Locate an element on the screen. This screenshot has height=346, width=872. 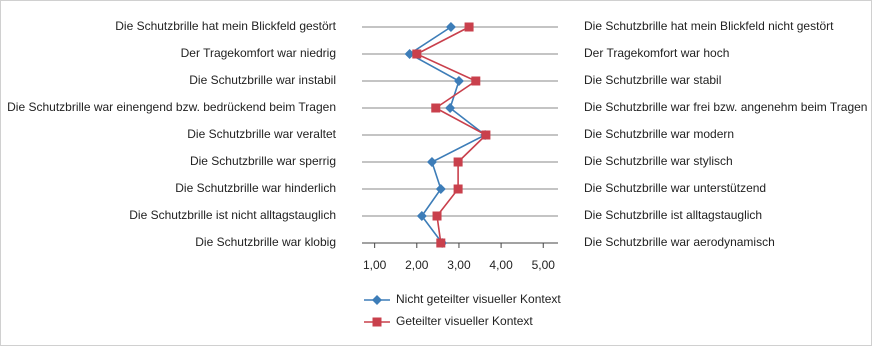
legend-label: Nicht geteilter visueller Kontext is located at coordinates (478, 299).